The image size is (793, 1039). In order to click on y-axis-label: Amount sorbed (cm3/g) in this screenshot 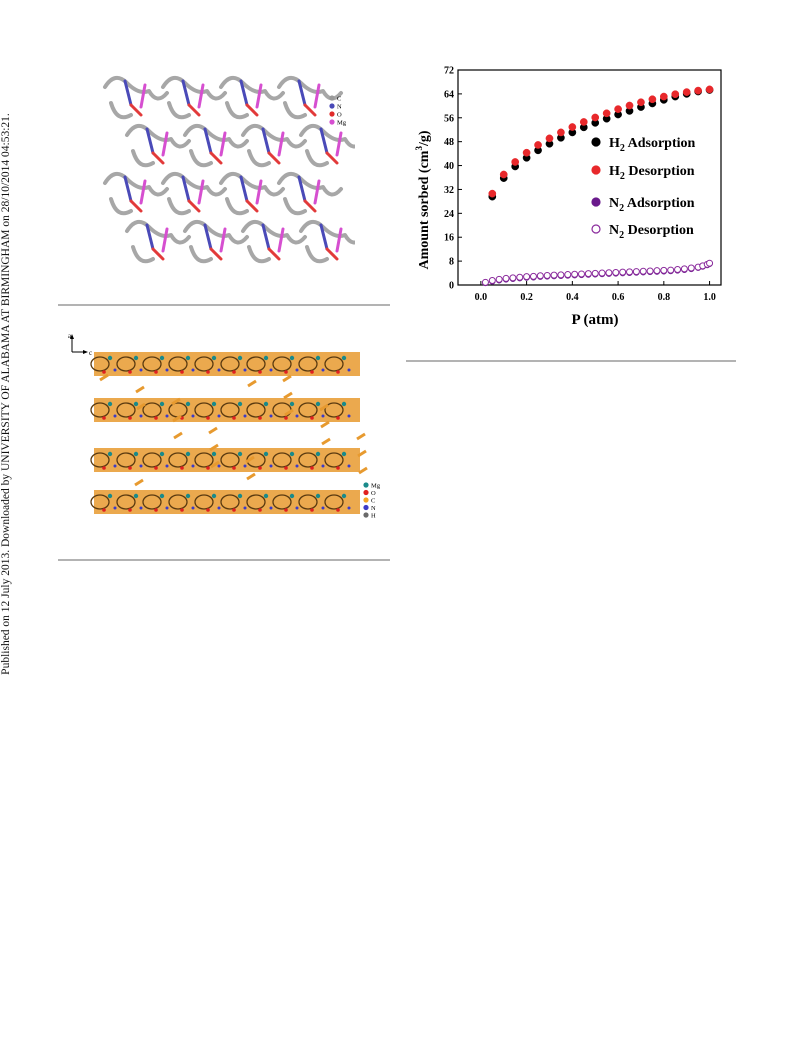, I will do `click(423, 199)`.